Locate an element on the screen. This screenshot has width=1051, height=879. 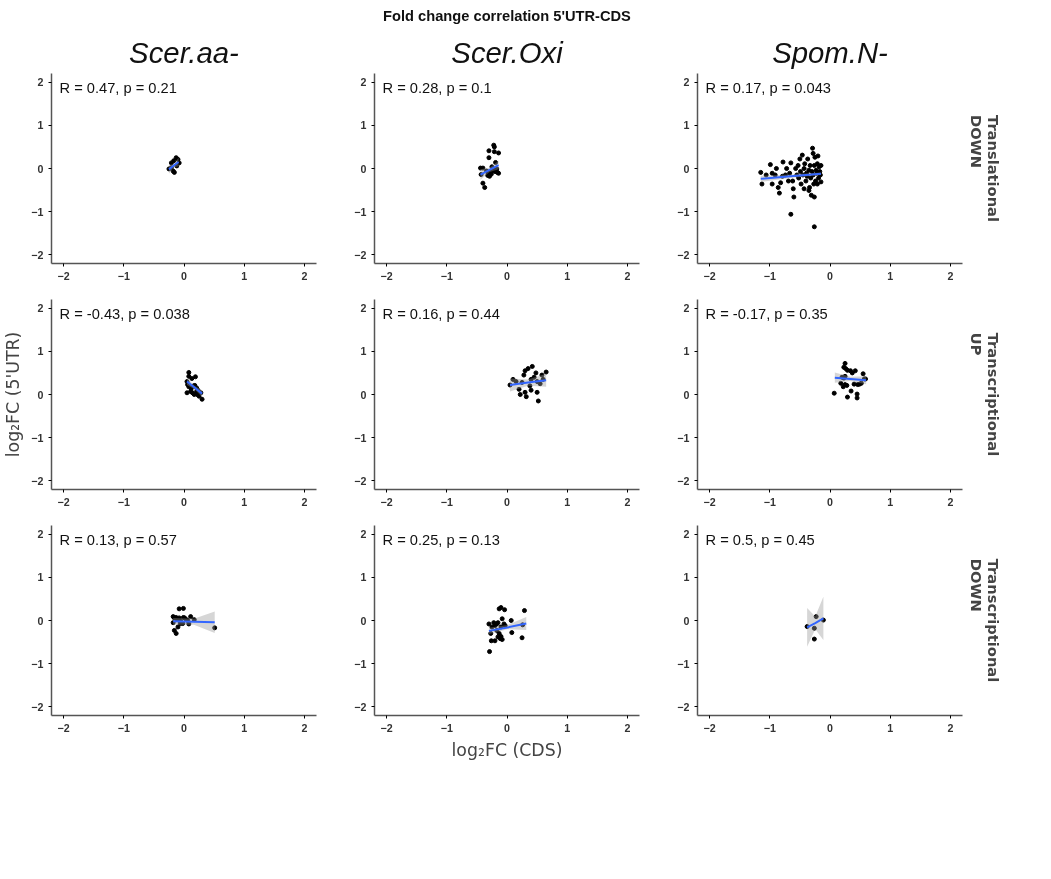
annotation: R = -0.43, p = 0.038 is located at coordinates (124, 313).